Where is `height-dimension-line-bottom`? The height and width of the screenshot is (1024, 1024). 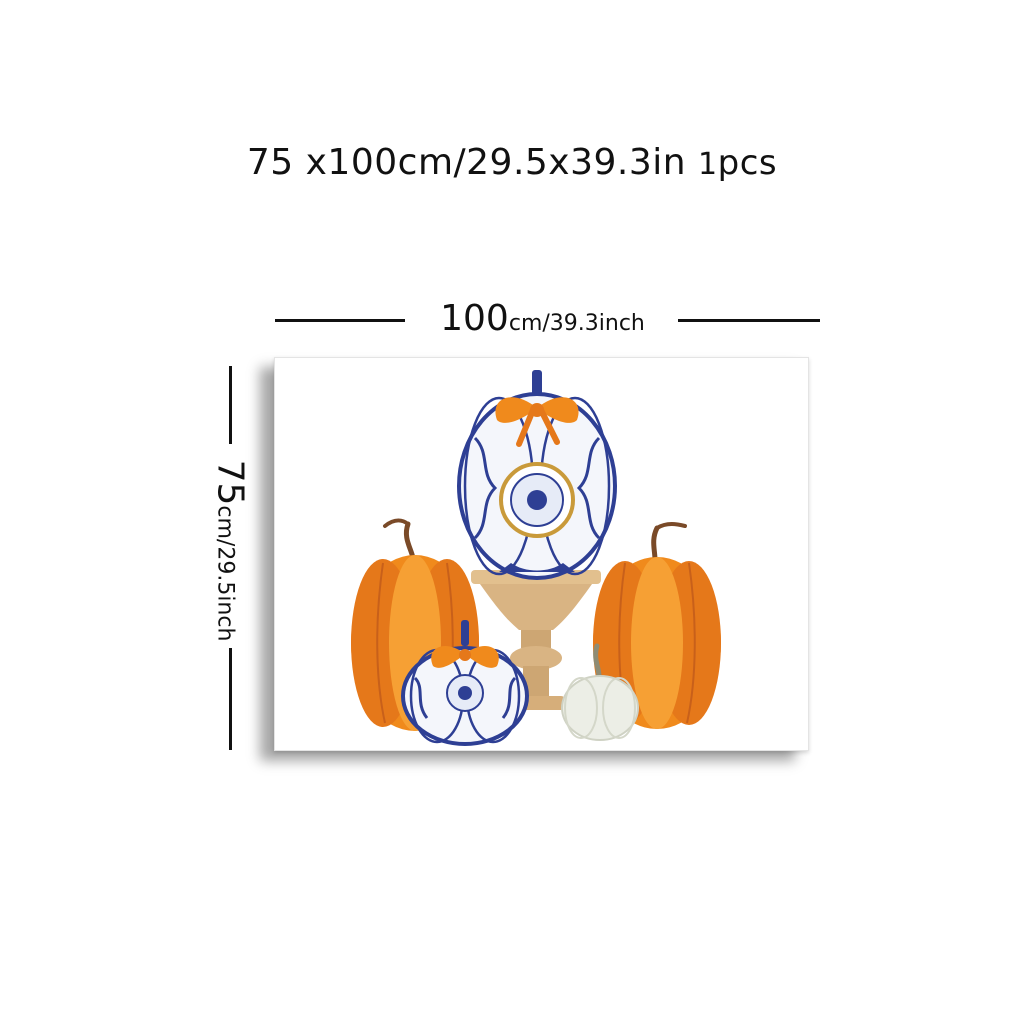
height-dimension-line-bottom is located at coordinates (230, 699).